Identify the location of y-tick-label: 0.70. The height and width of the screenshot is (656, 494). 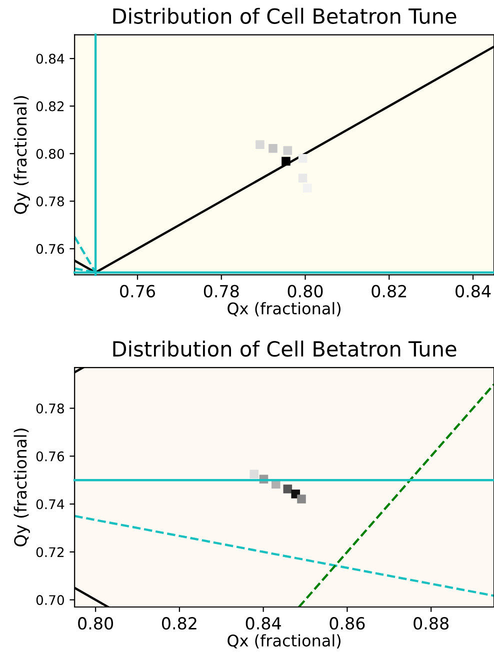
(50, 600).